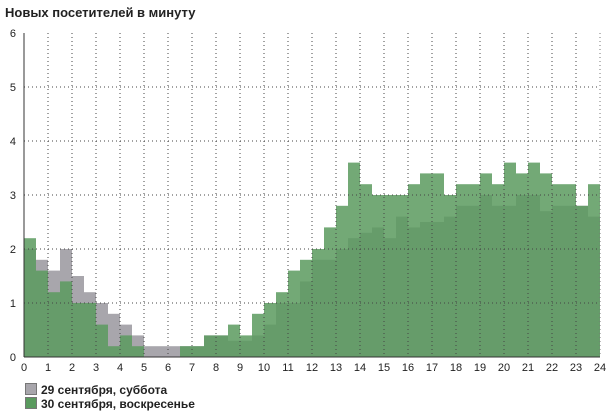 Image resolution: width=607 pixels, height=417 pixels. What do you see at coordinates (216, 368) in the screenshot?
I see `x-tick-label-8: 8` at bounding box center [216, 368].